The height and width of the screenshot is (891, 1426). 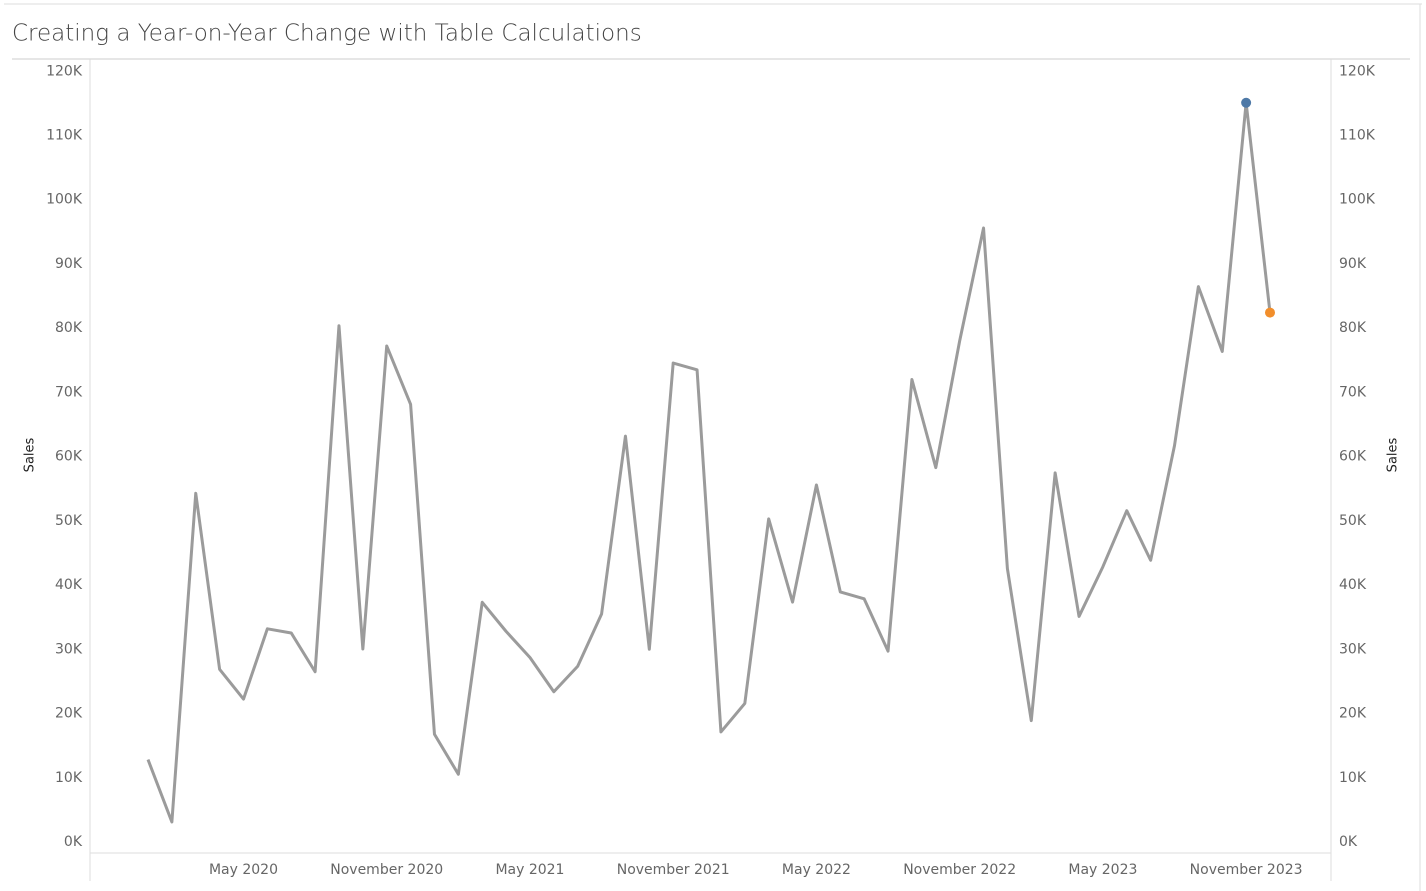 I want to click on y2-tick-label: 100K, so click(x=1357, y=200).